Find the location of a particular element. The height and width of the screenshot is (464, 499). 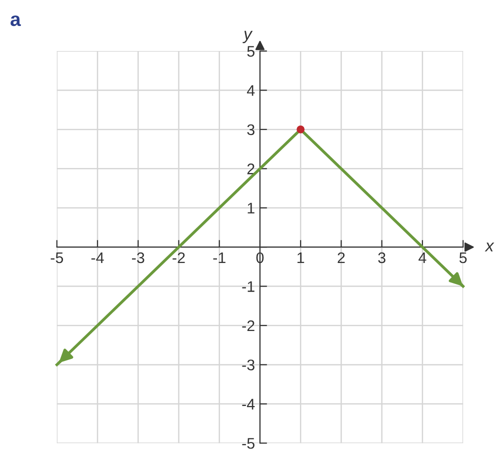

x-tick-label: 3 is located at coordinates (382, 258).